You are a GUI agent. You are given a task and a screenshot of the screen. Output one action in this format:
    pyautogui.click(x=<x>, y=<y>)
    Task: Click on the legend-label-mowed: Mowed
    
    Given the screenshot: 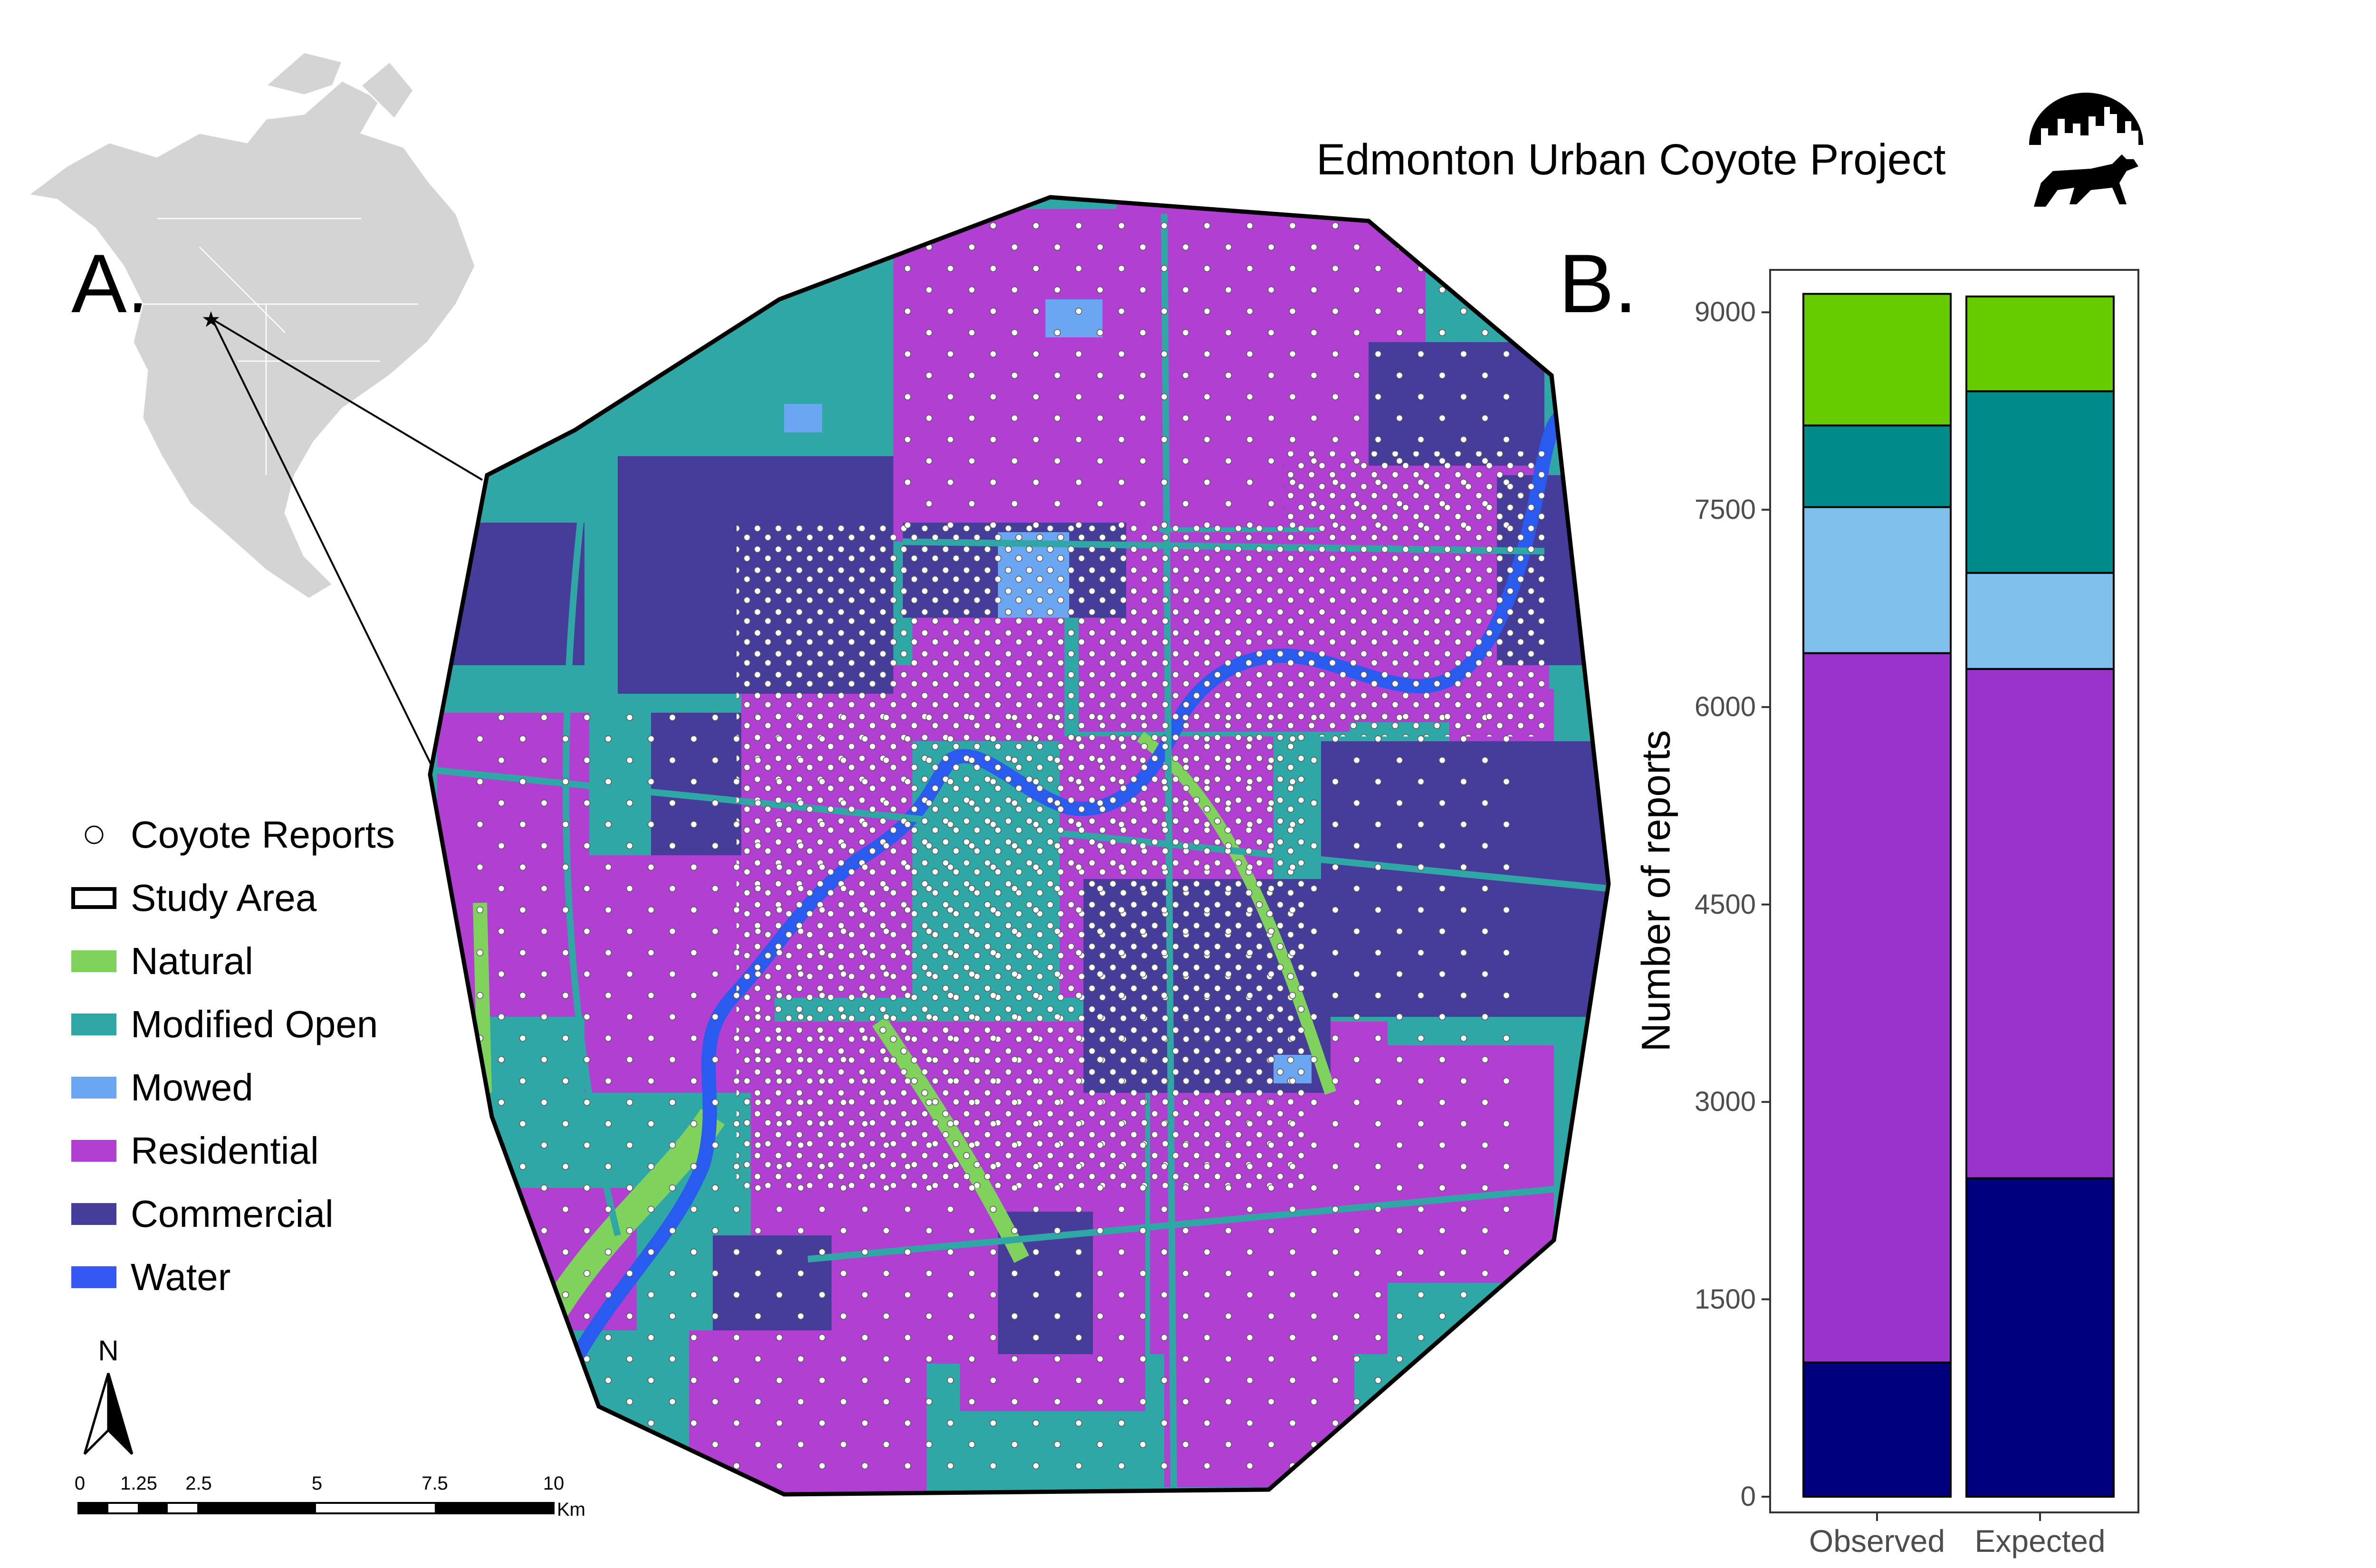 What is the action you would take?
    pyautogui.click(x=192, y=1087)
    